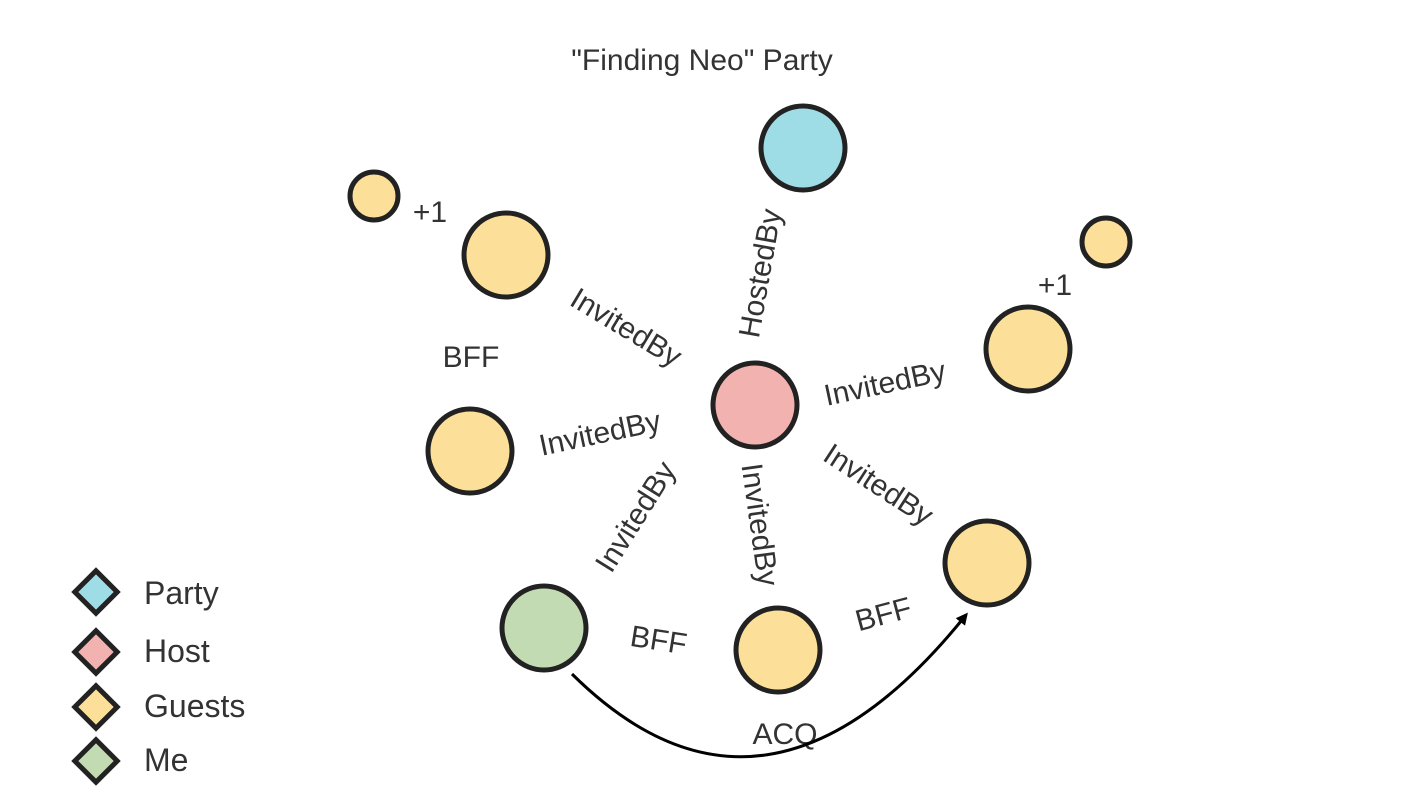  What do you see at coordinates (755, 405) in the screenshot?
I see `node-host` at bounding box center [755, 405].